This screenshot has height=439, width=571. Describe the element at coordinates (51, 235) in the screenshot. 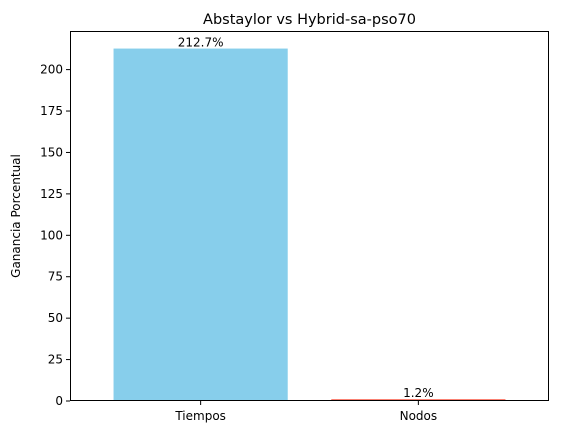

I see `y-tick-label: 100` at that location.